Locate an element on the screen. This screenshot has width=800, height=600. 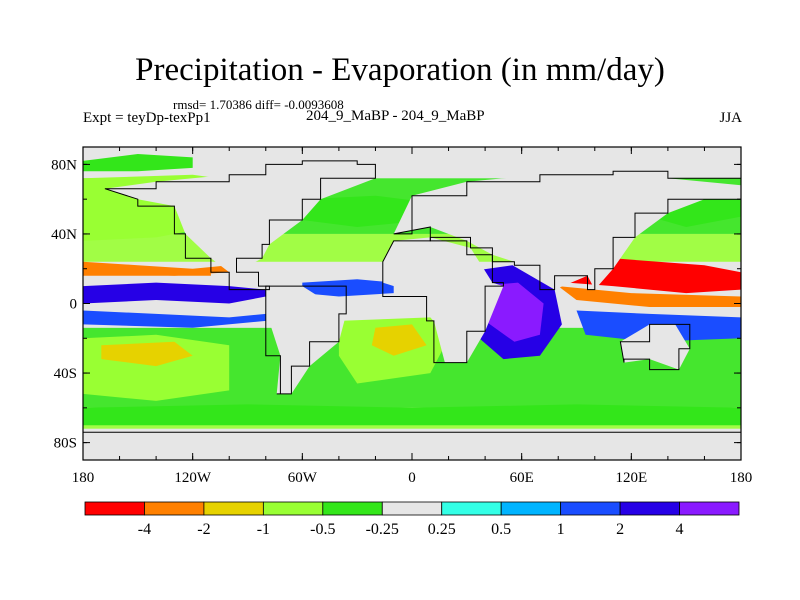
region-pacific-north-orange is located at coordinates (147, 270).